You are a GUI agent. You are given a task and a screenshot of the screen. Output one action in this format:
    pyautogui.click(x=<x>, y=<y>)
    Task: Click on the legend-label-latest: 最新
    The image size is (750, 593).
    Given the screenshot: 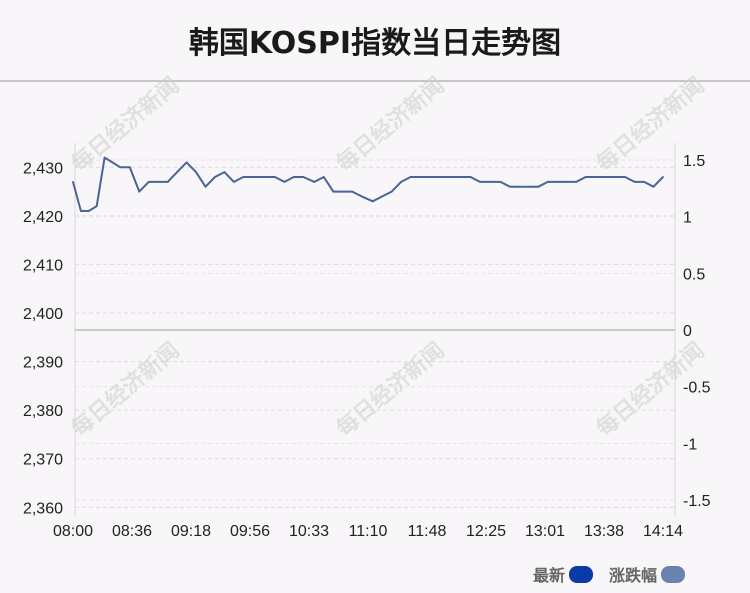 What is the action you would take?
    pyautogui.click(x=549, y=575)
    